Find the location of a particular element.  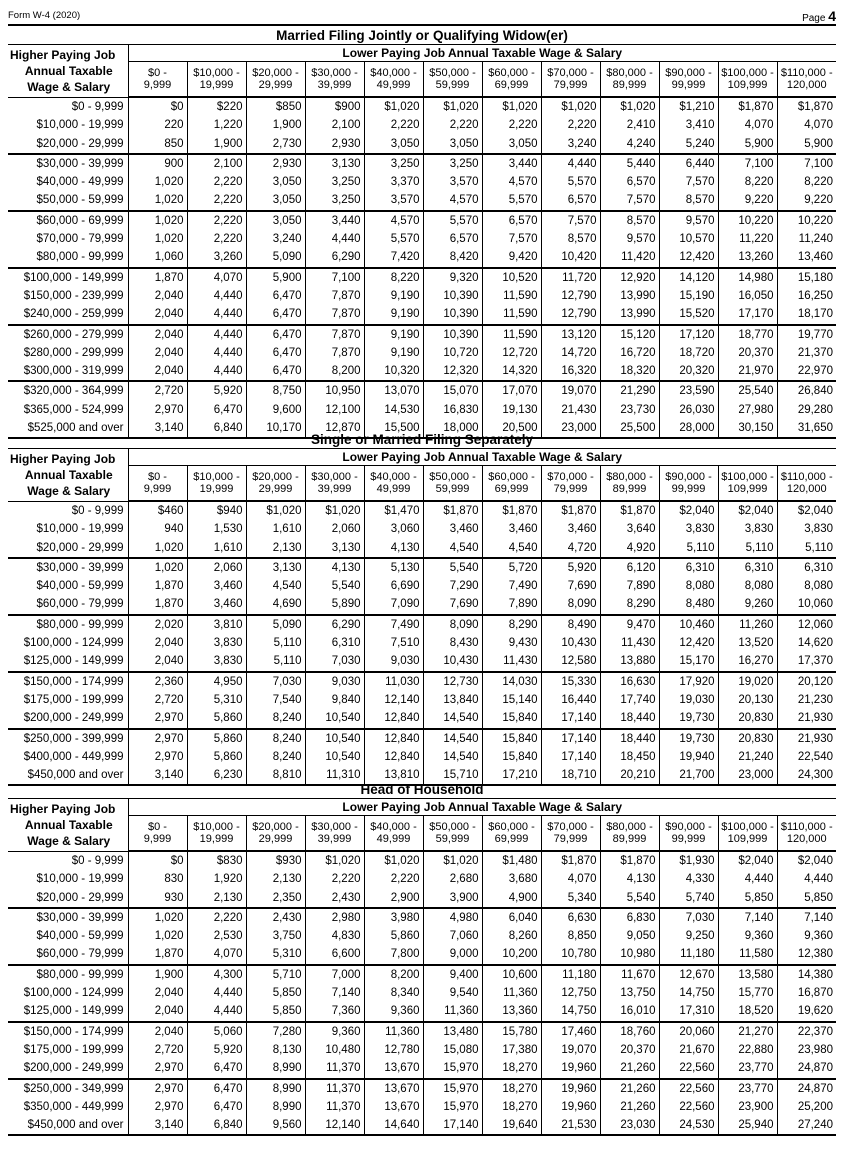

table-cell: 19,130 is located at coordinates (511, 410).